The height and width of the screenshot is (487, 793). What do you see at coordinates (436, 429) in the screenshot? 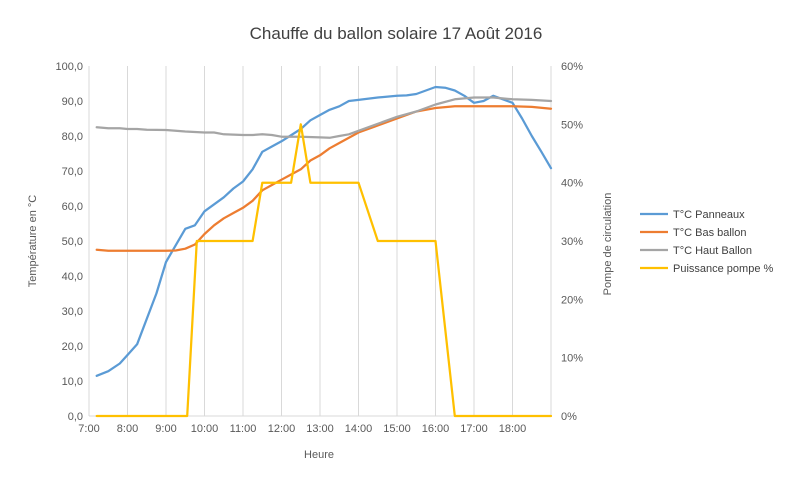
I see `x-tick-label: 16:00` at bounding box center [436, 429].